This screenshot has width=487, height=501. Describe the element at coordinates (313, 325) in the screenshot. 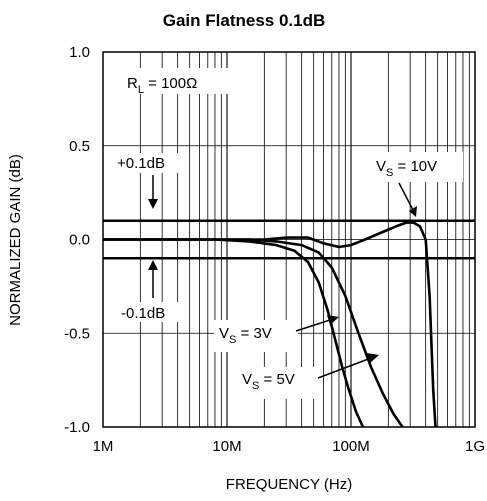

I see `series-3v-pointer` at that location.